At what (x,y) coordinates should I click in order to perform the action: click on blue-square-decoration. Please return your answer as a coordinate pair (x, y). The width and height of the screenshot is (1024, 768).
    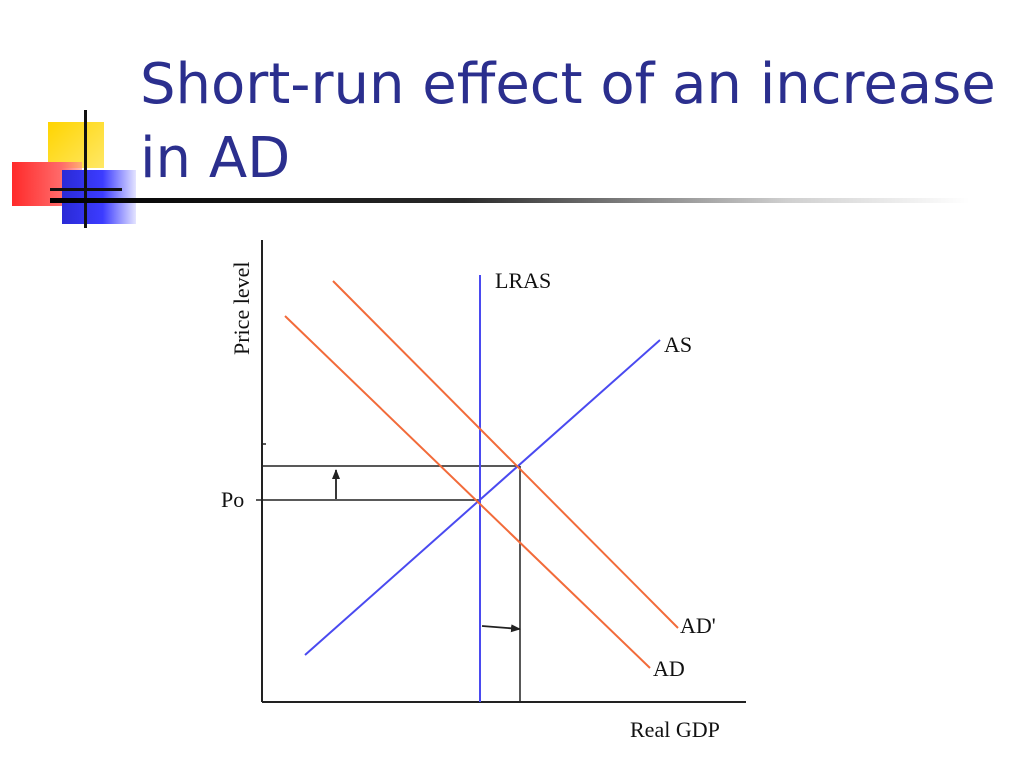
    Looking at the image, I should click on (99, 197).